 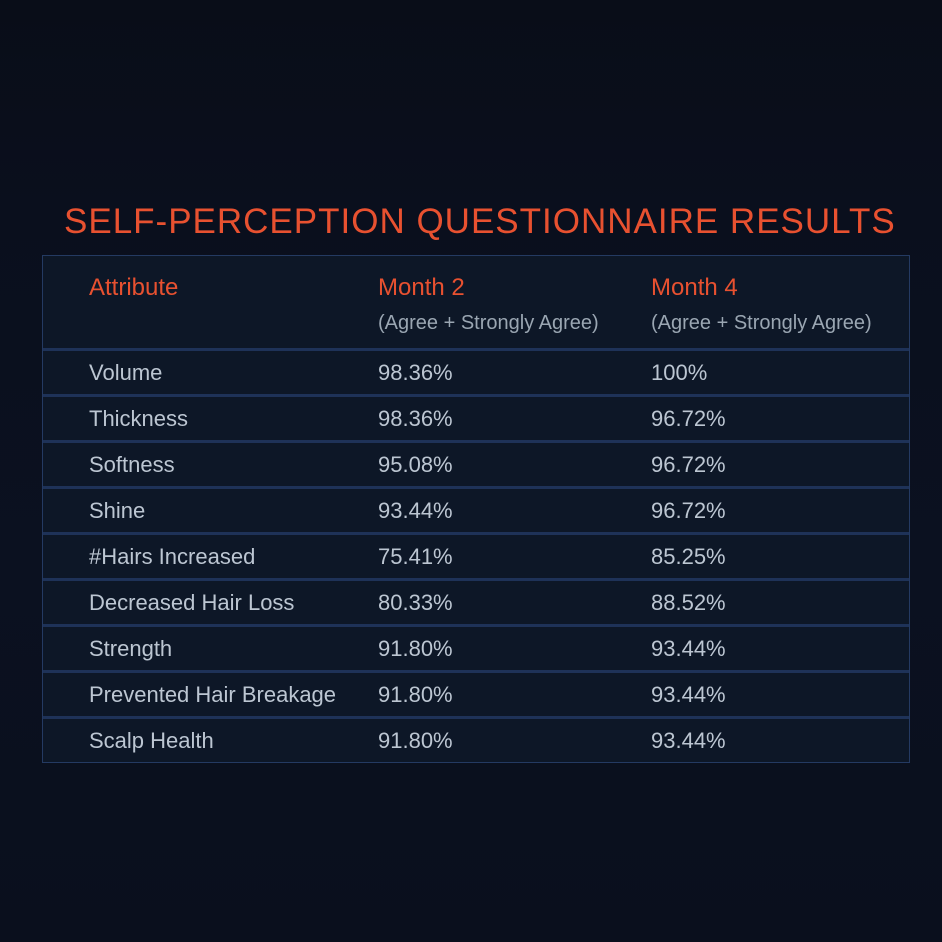 I want to click on attribute-cell: Softness, so click(x=132, y=464).